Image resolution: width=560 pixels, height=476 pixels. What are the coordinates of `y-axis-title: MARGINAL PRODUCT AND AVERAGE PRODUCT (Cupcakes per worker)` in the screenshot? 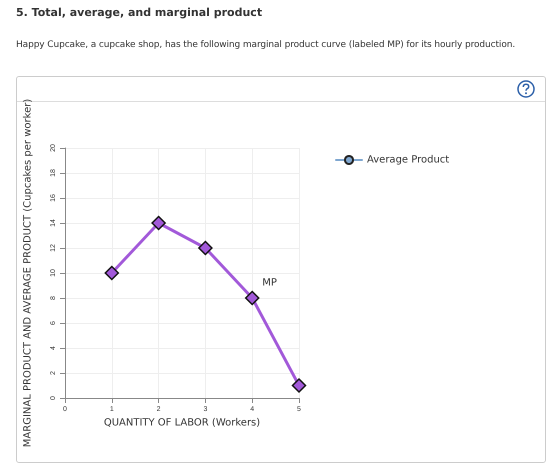 It's located at (28, 273).